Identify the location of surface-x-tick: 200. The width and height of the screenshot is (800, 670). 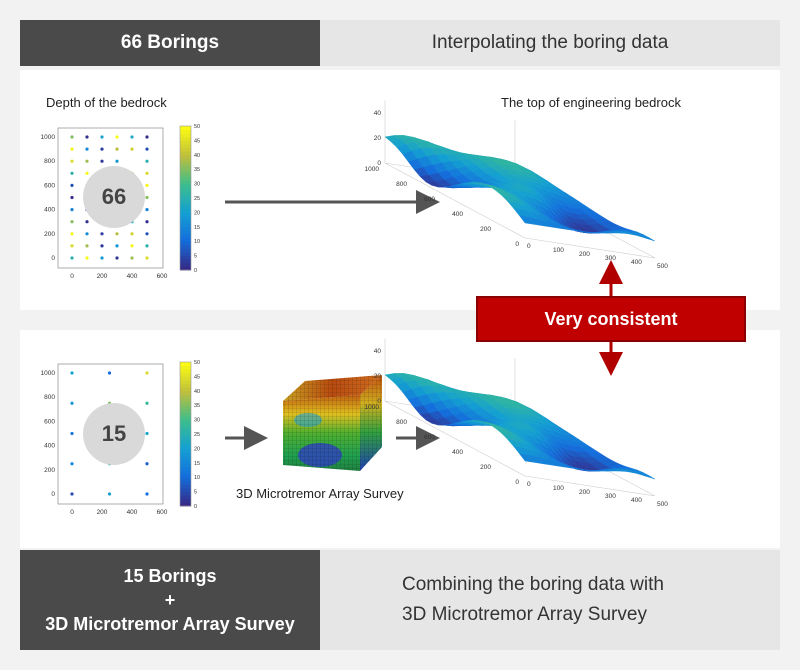
(584, 254).